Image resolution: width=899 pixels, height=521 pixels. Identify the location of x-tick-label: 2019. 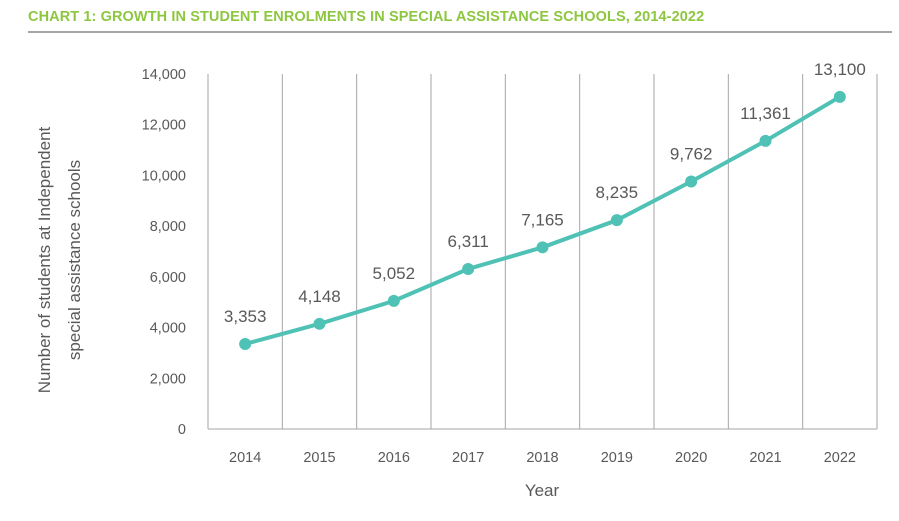
(617, 458).